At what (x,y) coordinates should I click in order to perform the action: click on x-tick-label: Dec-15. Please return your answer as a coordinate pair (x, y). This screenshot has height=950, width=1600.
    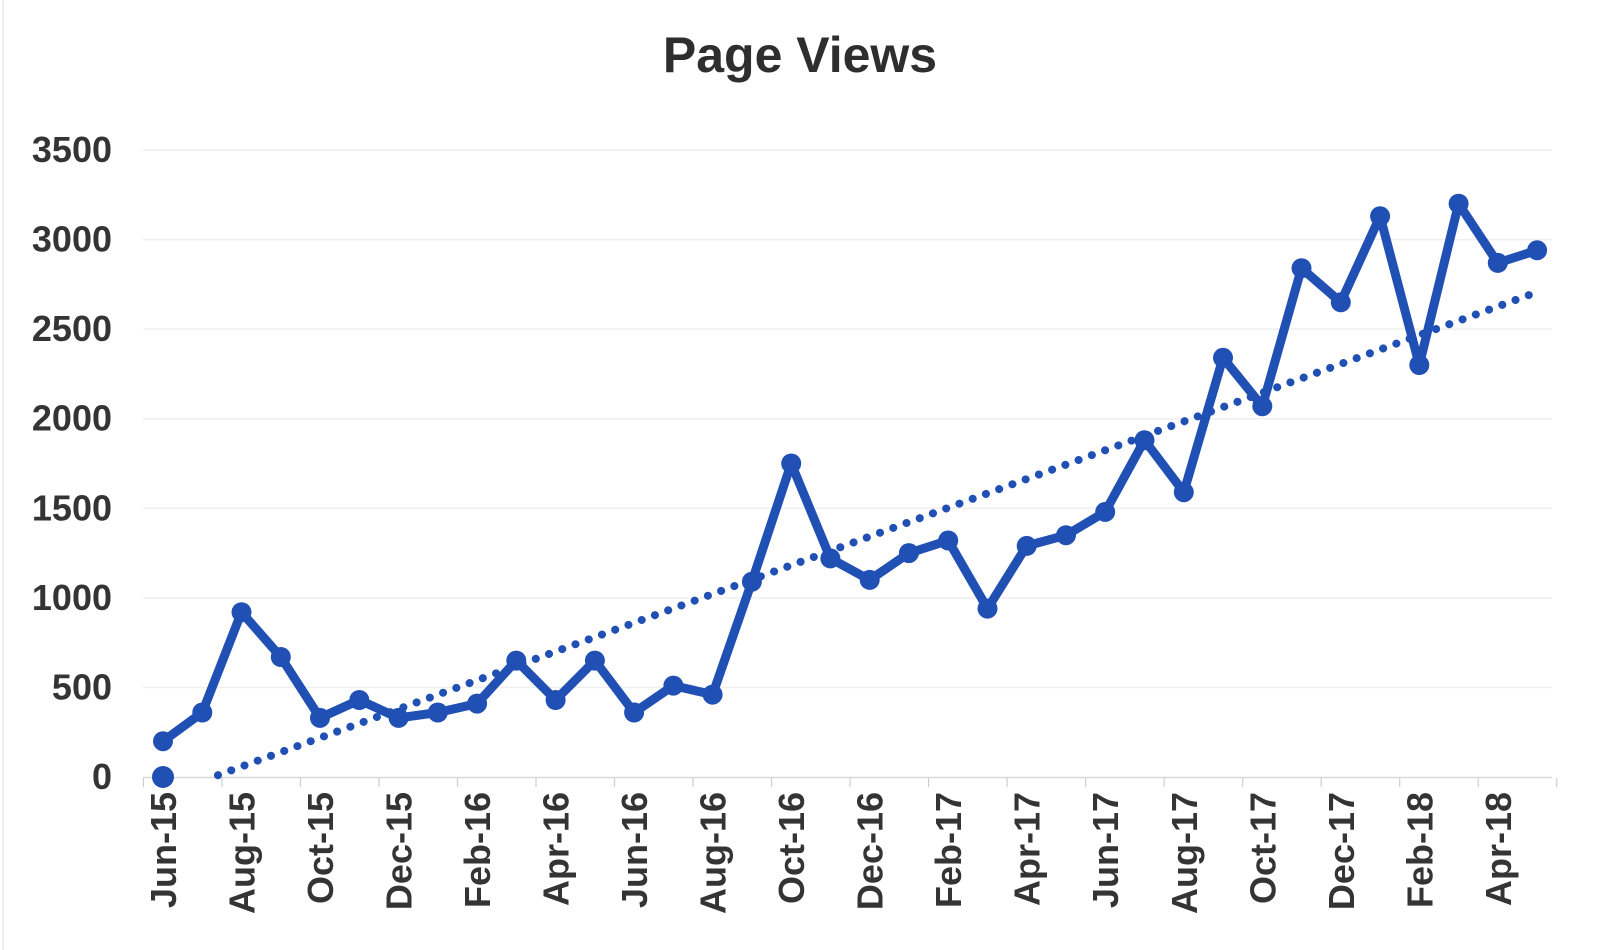
    Looking at the image, I should click on (399, 851).